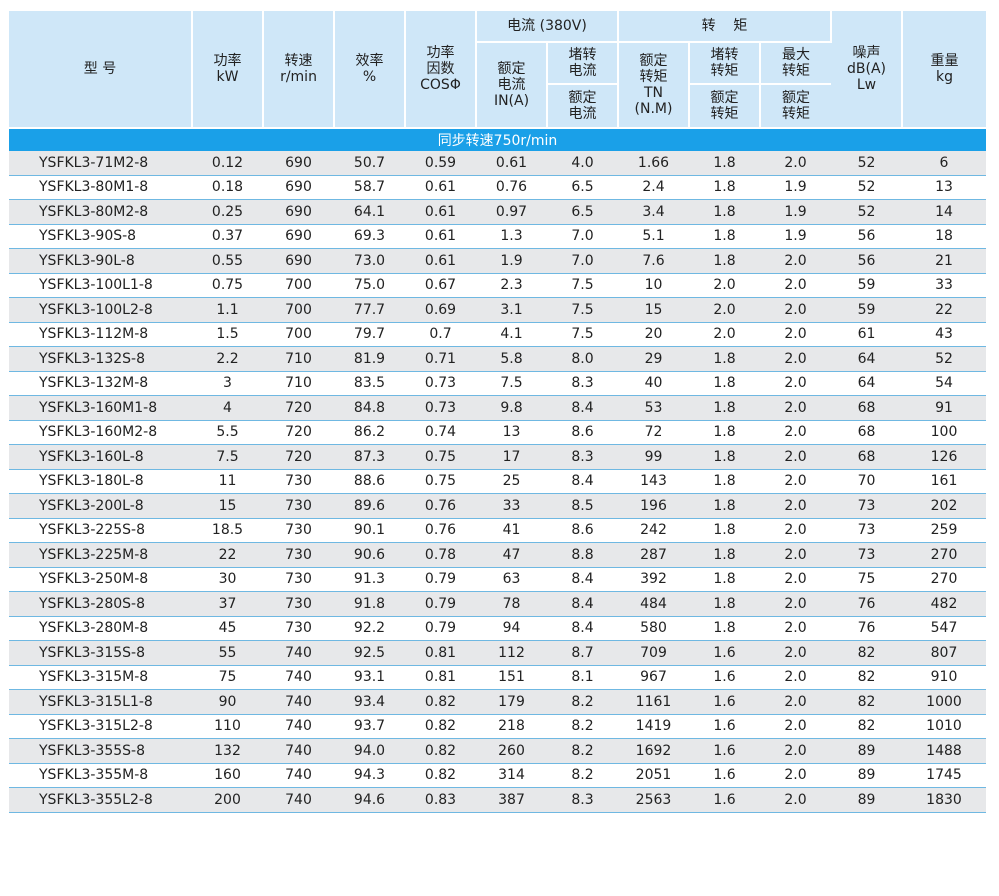 The image size is (999, 896). I want to click on header-noise: 噪声 dB(A) Lw, so click(867, 70).